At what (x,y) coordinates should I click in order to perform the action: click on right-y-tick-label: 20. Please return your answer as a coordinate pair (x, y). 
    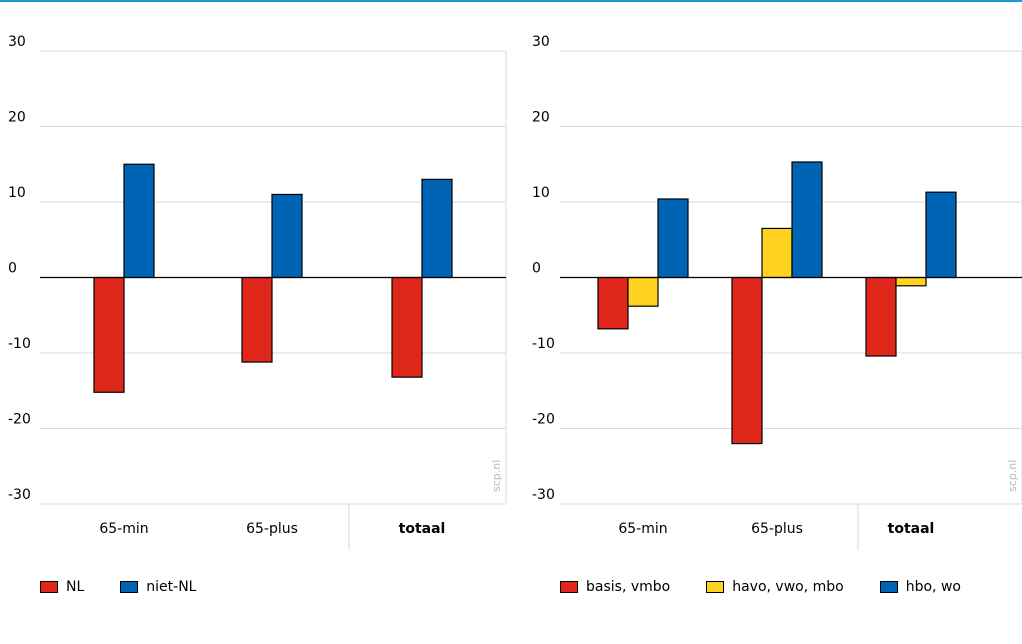
    Looking at the image, I should click on (541, 118).